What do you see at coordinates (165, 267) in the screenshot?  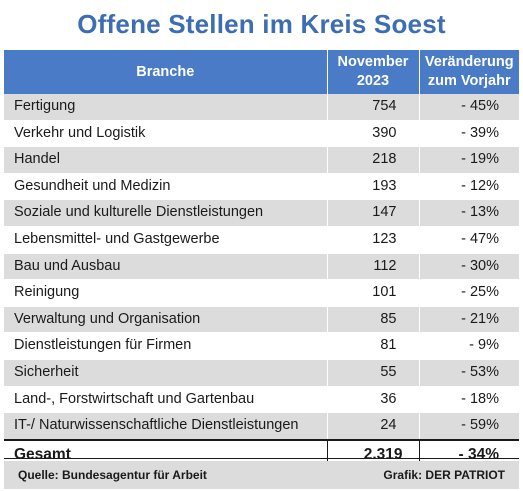 I see `row-branche: Bau und Ausbau` at bounding box center [165, 267].